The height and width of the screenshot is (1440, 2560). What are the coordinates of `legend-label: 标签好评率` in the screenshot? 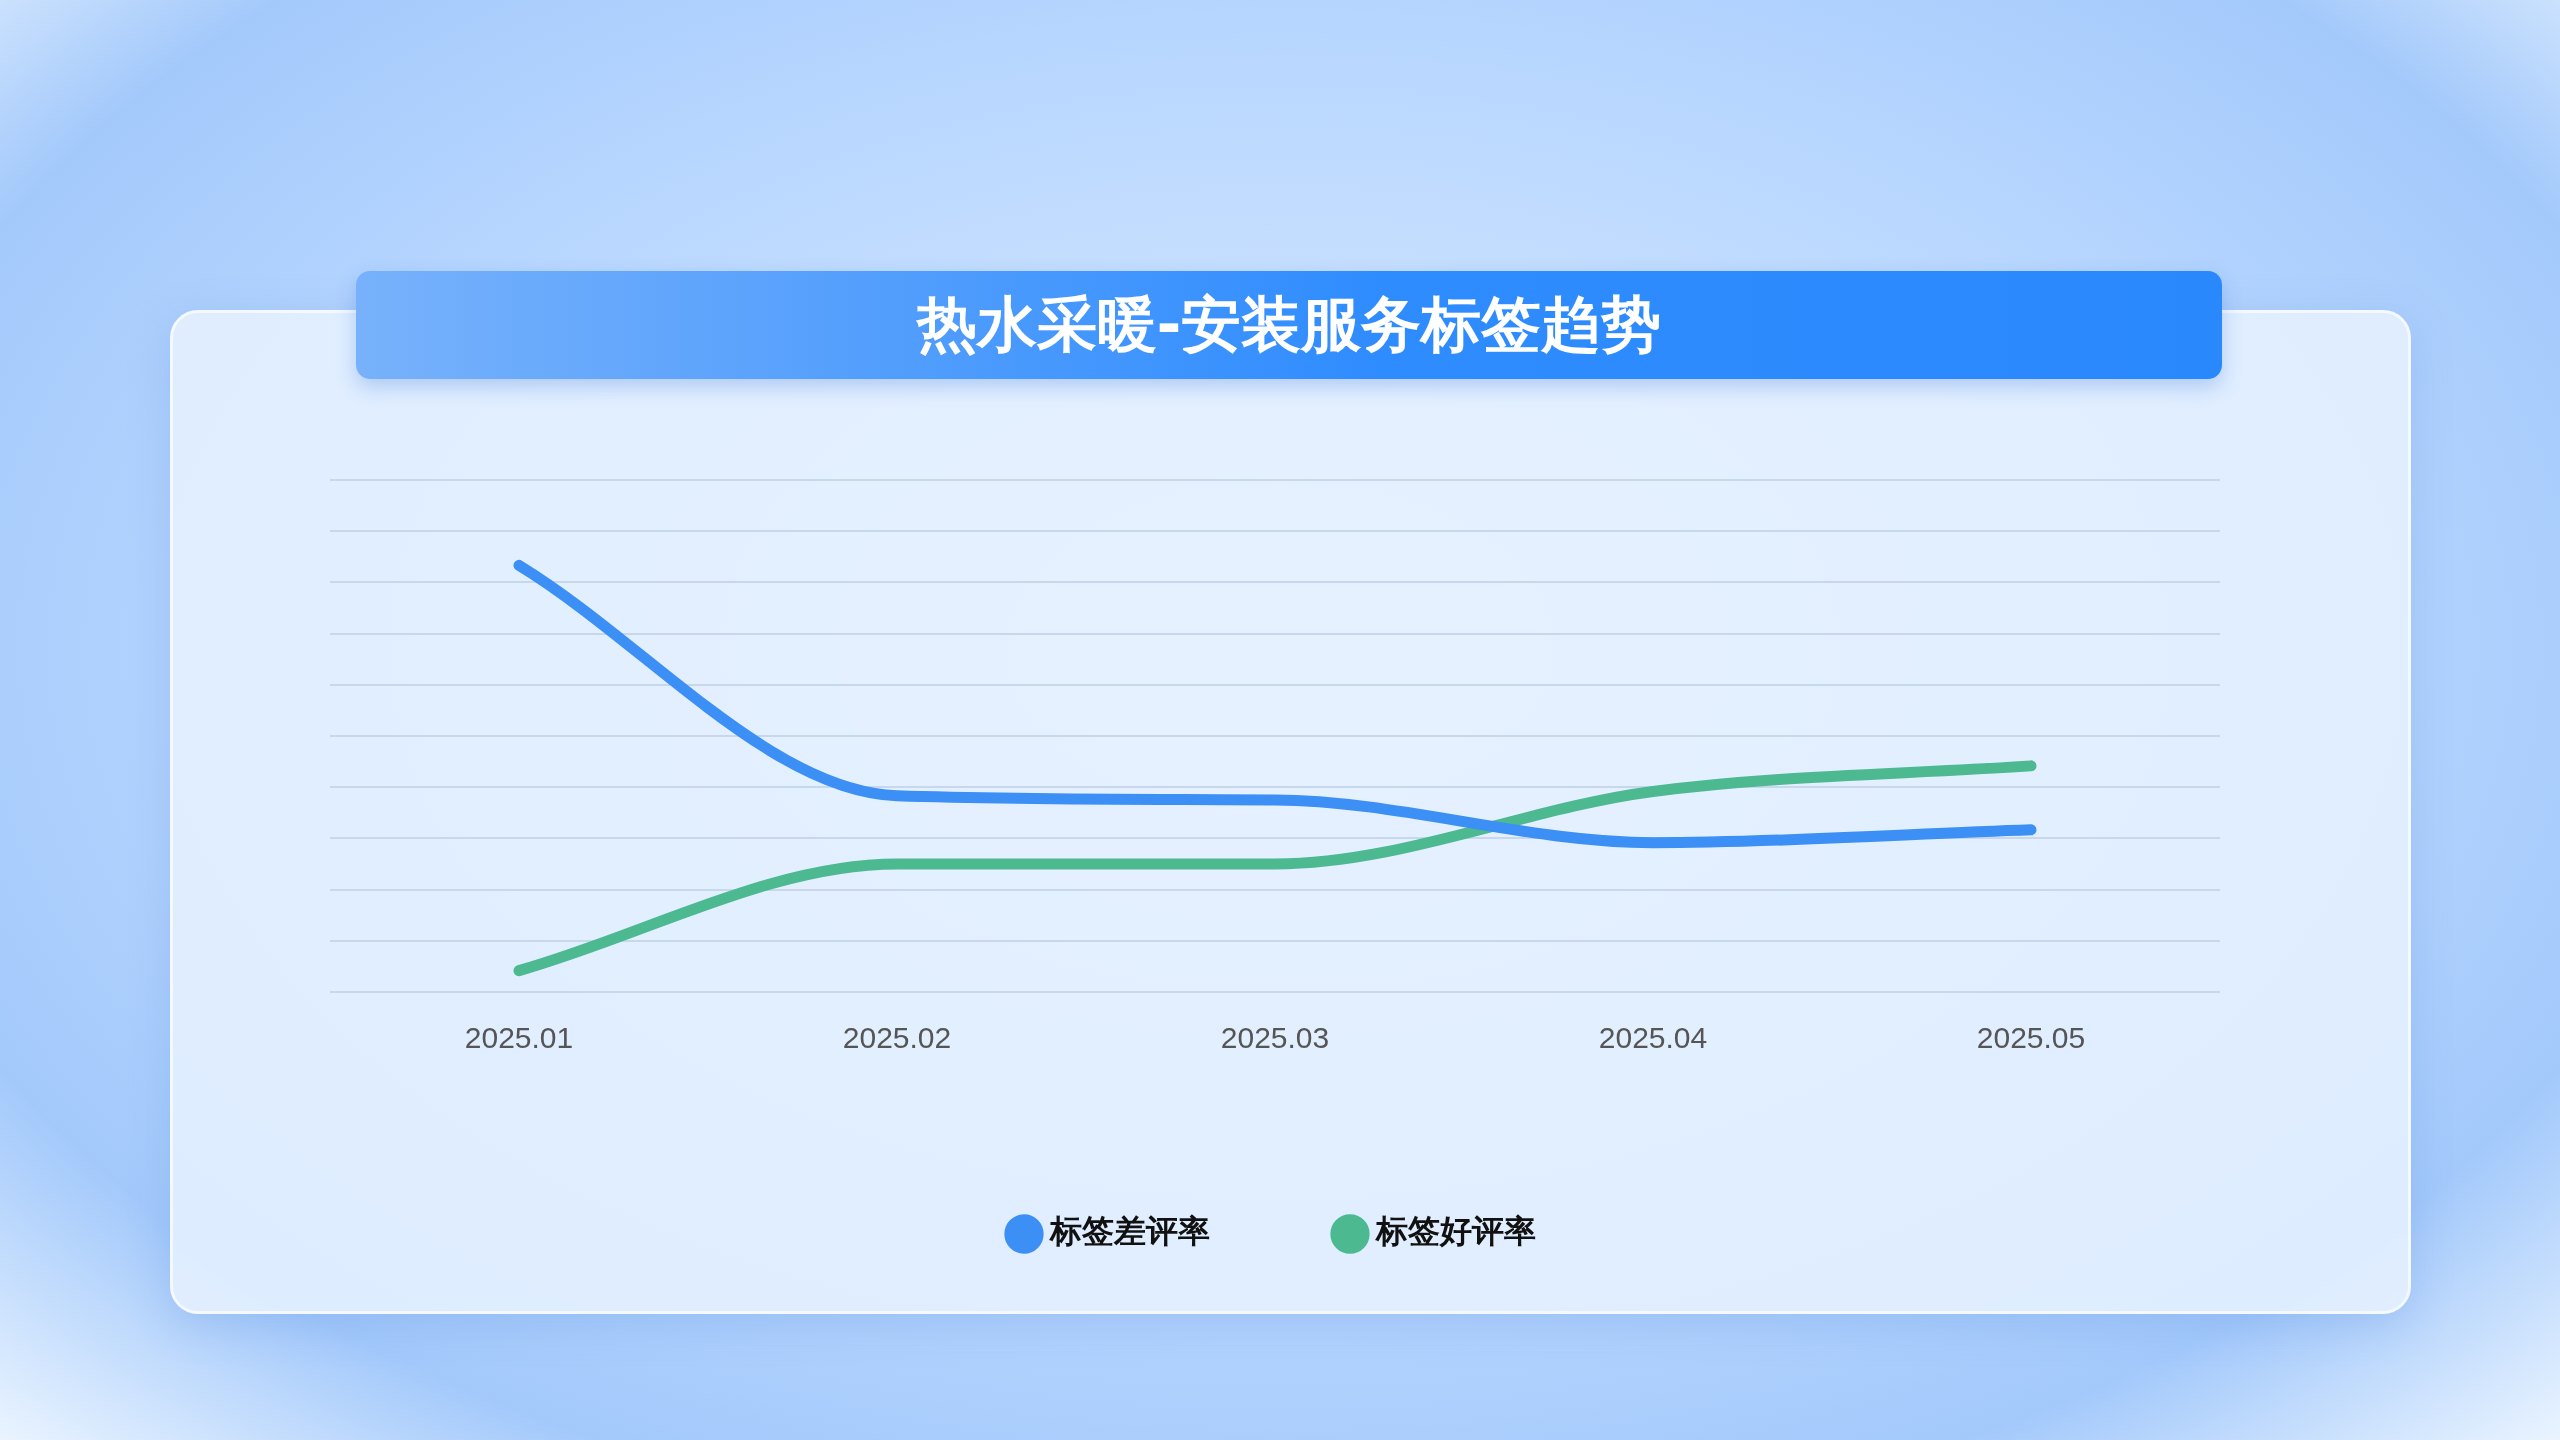 It's located at (1455, 1231).